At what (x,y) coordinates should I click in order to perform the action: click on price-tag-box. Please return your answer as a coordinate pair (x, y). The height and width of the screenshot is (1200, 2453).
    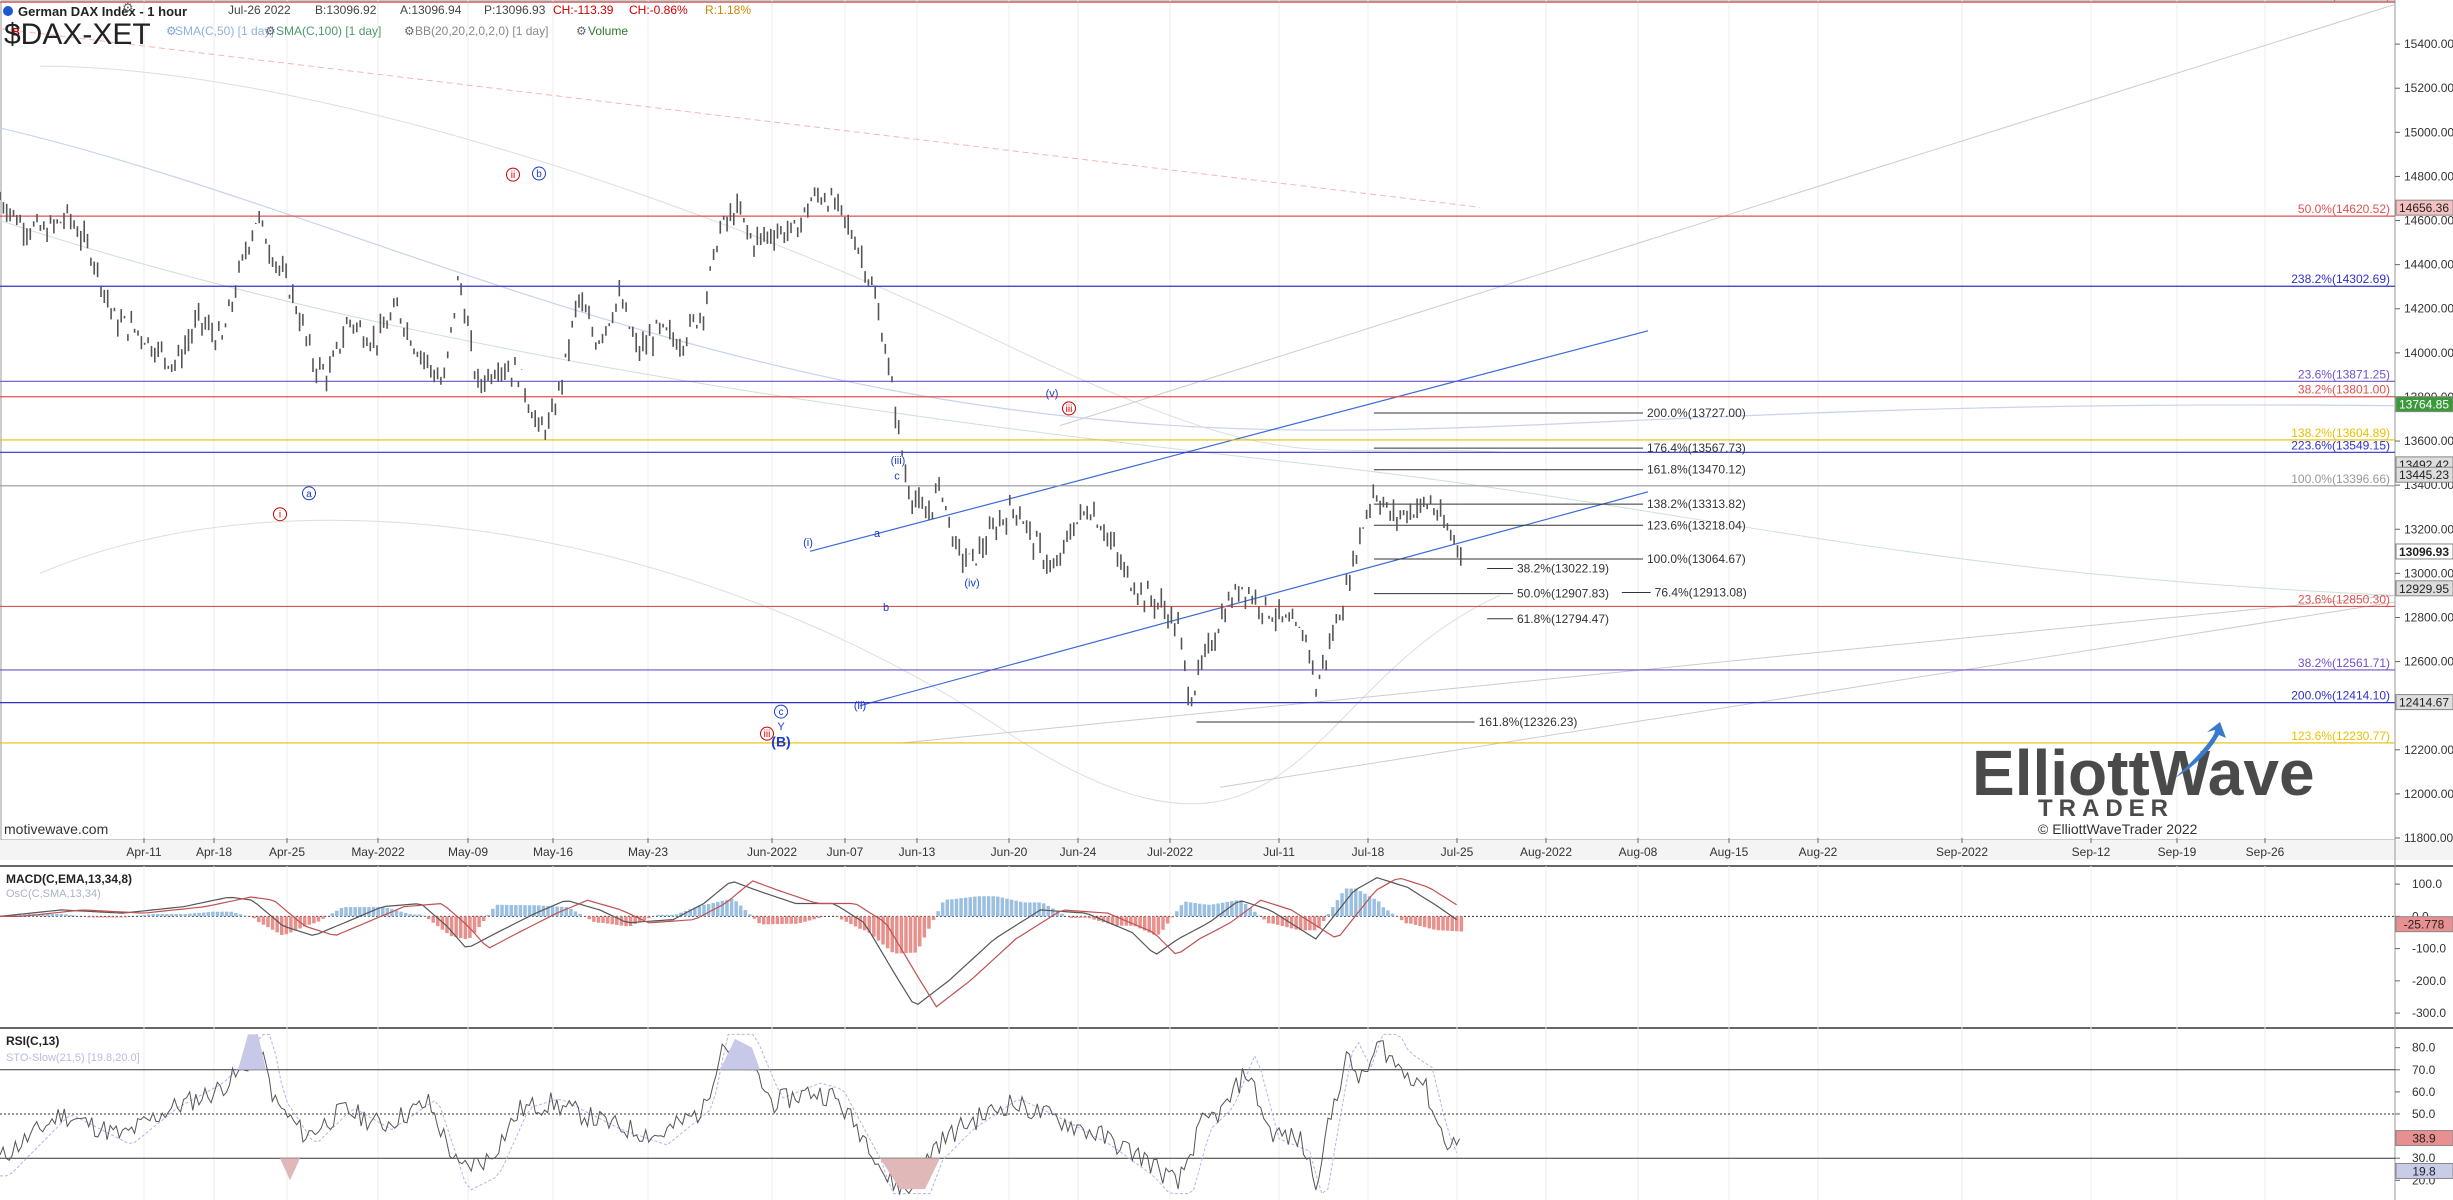
    Looking at the image, I should click on (2424, 588).